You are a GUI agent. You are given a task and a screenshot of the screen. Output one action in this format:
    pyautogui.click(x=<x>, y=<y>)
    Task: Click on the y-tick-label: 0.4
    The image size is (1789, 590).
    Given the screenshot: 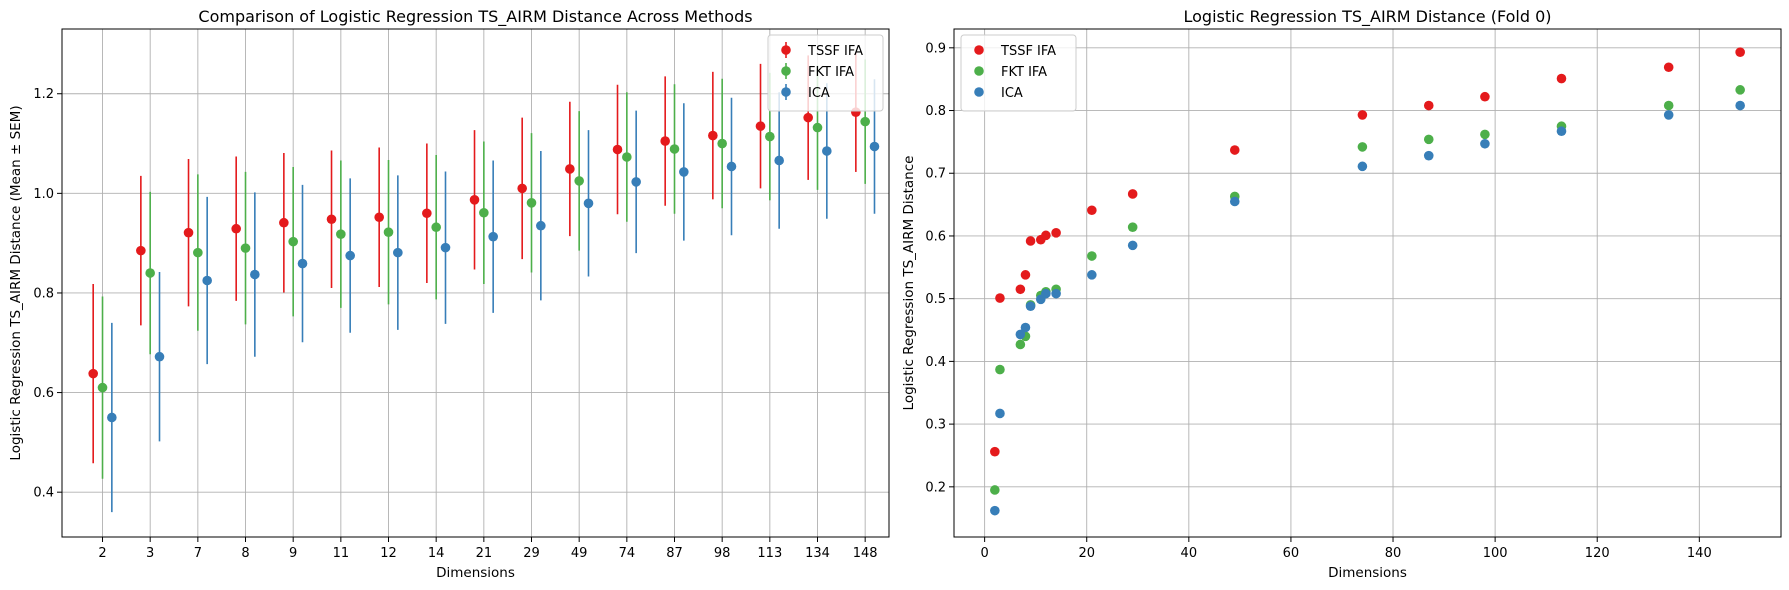 What is the action you would take?
    pyautogui.click(x=43, y=493)
    